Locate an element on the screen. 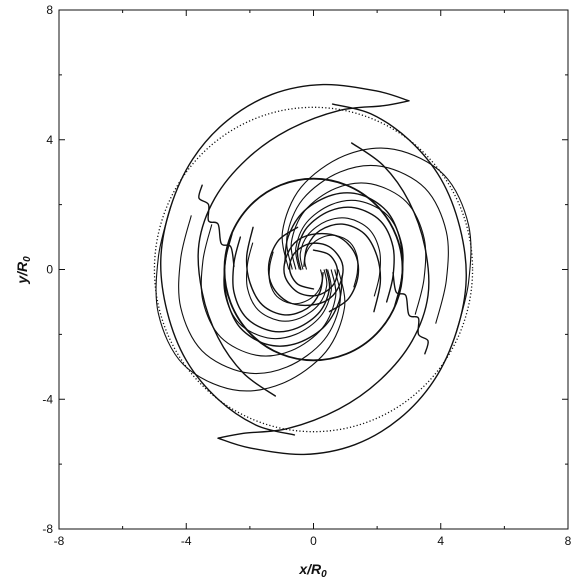 The height and width of the screenshot is (580, 575). core-spiral-rotated is located at coordinates (305, 266).